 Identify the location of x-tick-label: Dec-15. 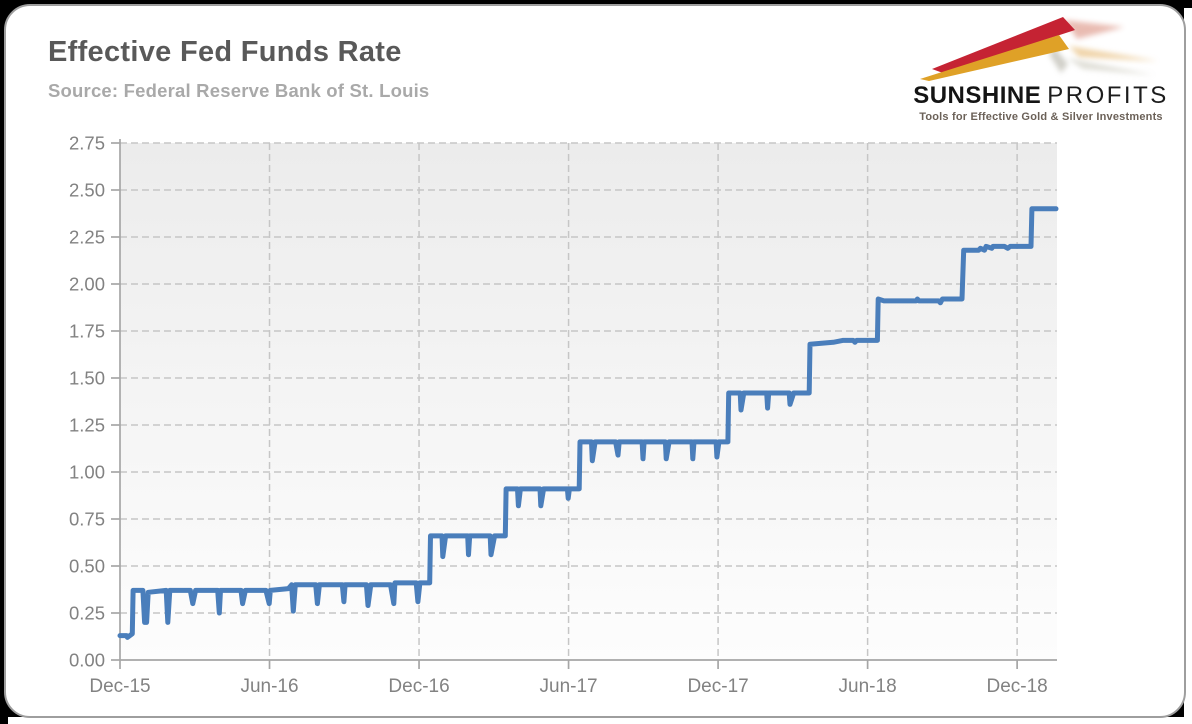
(119, 686).